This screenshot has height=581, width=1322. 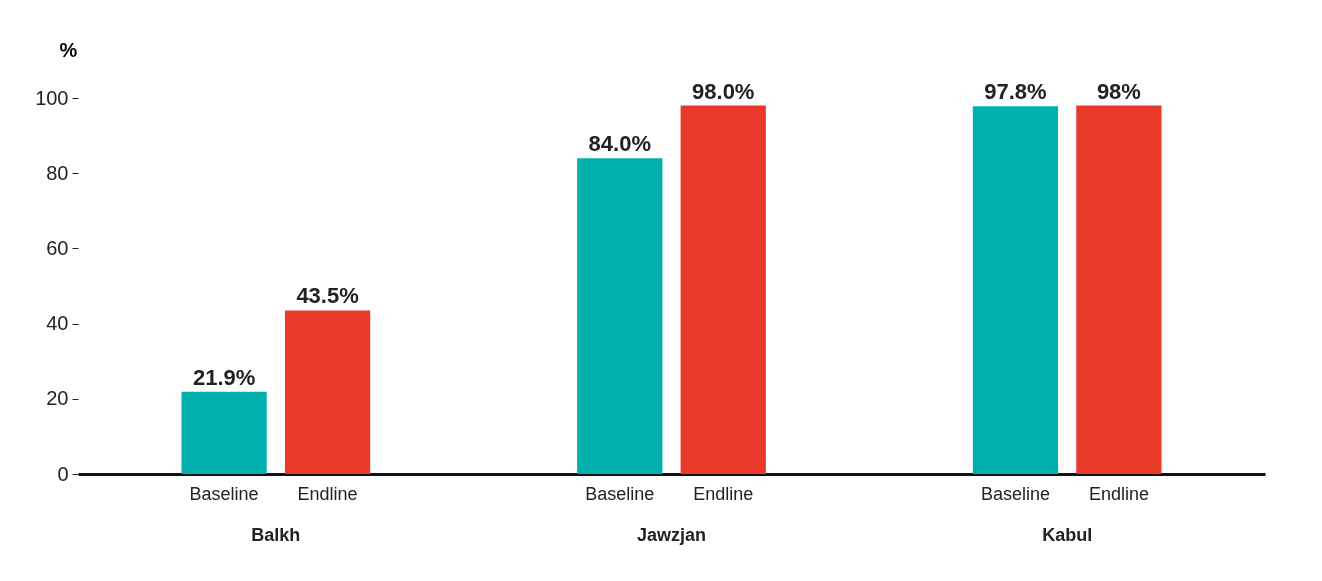 I want to click on series-label: Baseline, so click(x=224, y=494).